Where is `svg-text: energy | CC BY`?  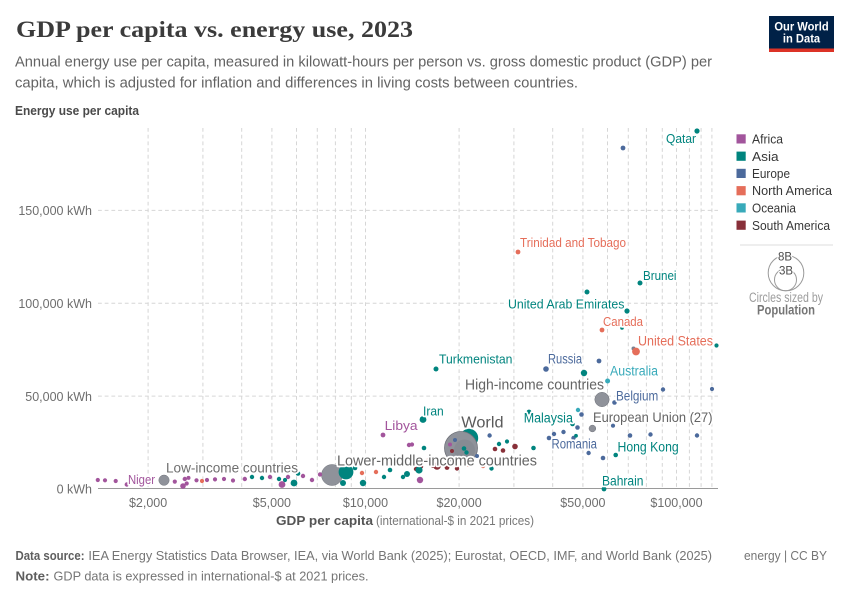 svg-text: energy | CC BY is located at coordinates (785, 555).